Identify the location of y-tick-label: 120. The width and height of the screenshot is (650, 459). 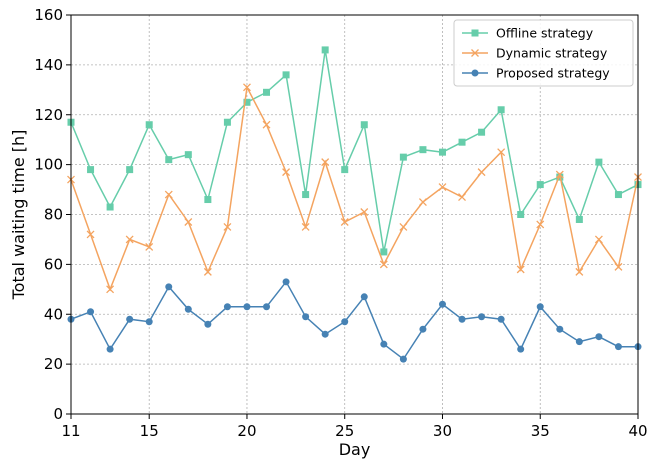
(48, 115).